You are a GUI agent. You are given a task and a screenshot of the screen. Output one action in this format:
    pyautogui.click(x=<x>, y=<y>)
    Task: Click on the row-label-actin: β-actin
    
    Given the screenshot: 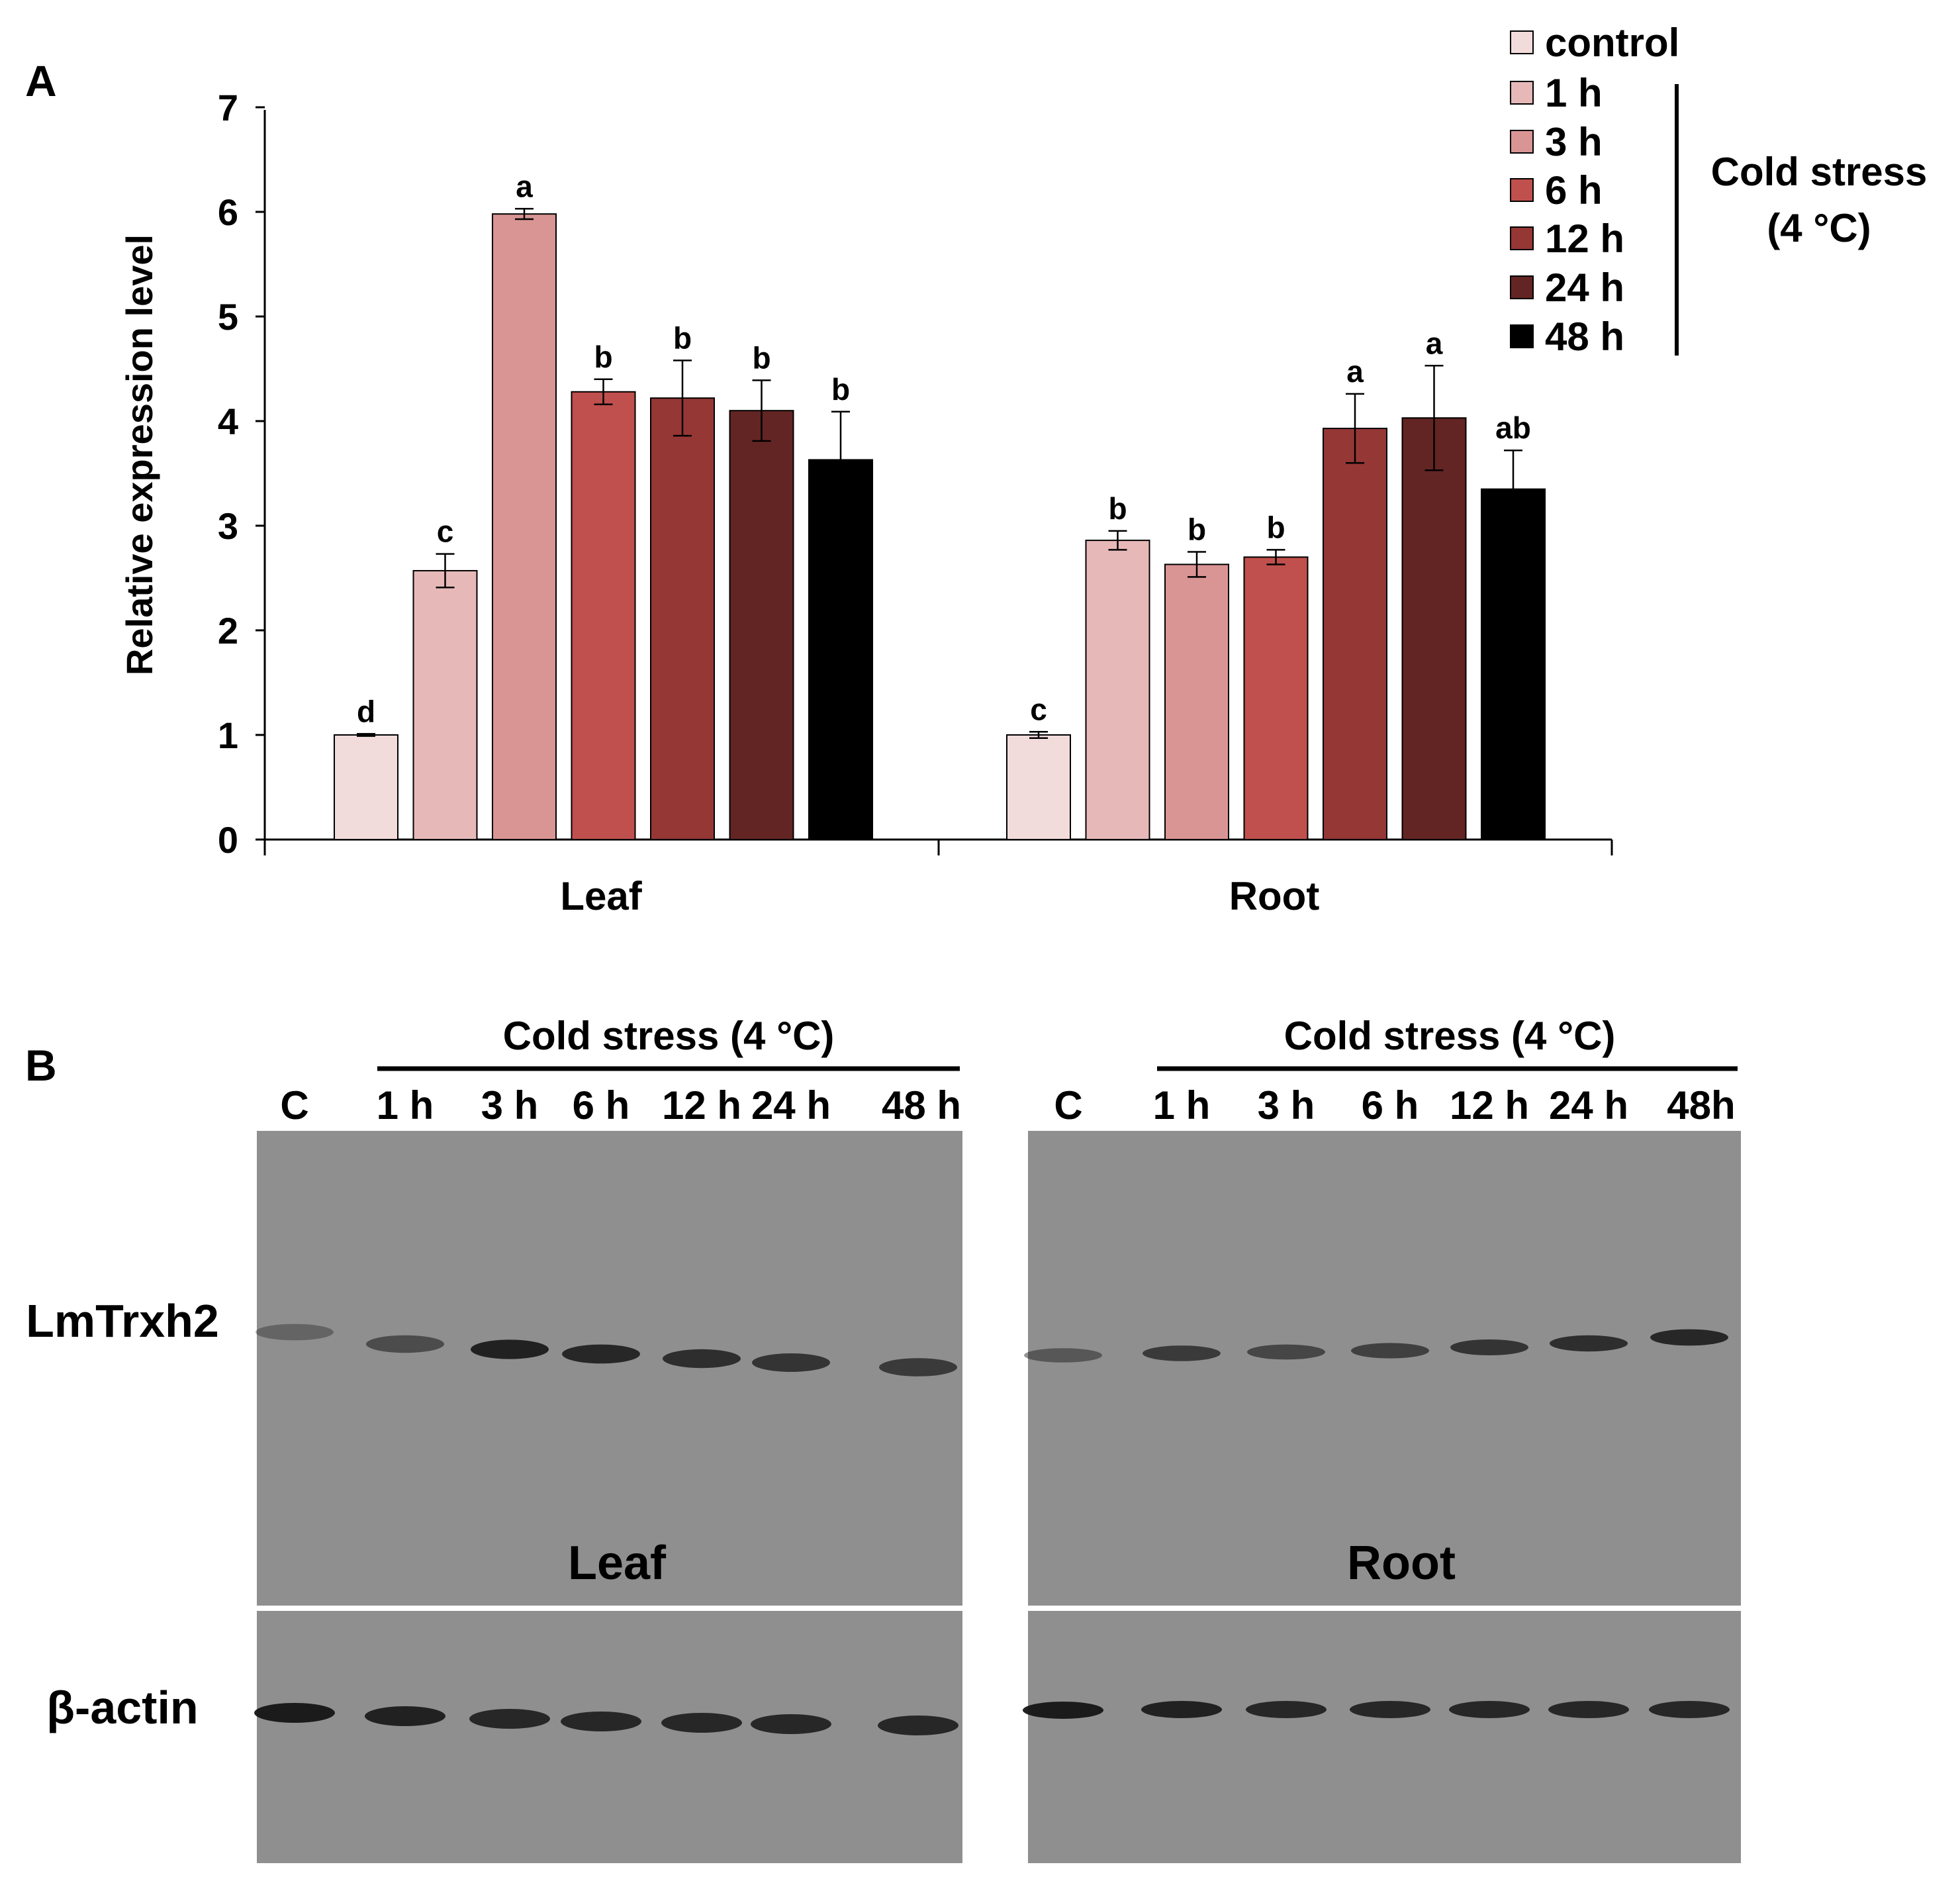 What is the action you would take?
    pyautogui.click(x=122, y=1707)
    